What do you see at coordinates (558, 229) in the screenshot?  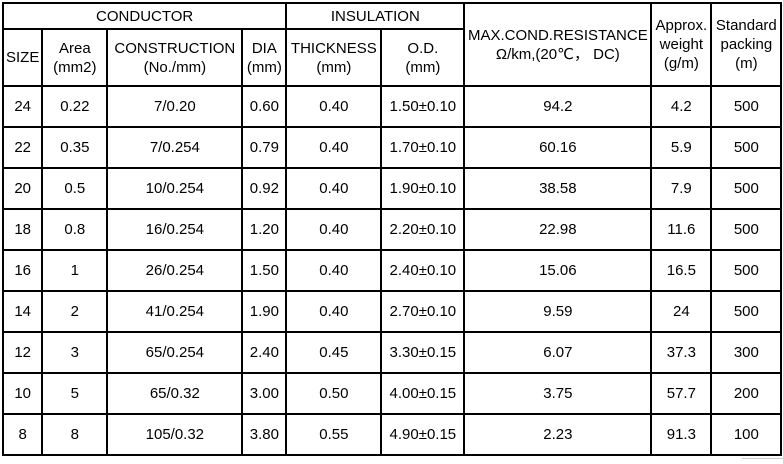 I see `cell-resistance: 22.98` at bounding box center [558, 229].